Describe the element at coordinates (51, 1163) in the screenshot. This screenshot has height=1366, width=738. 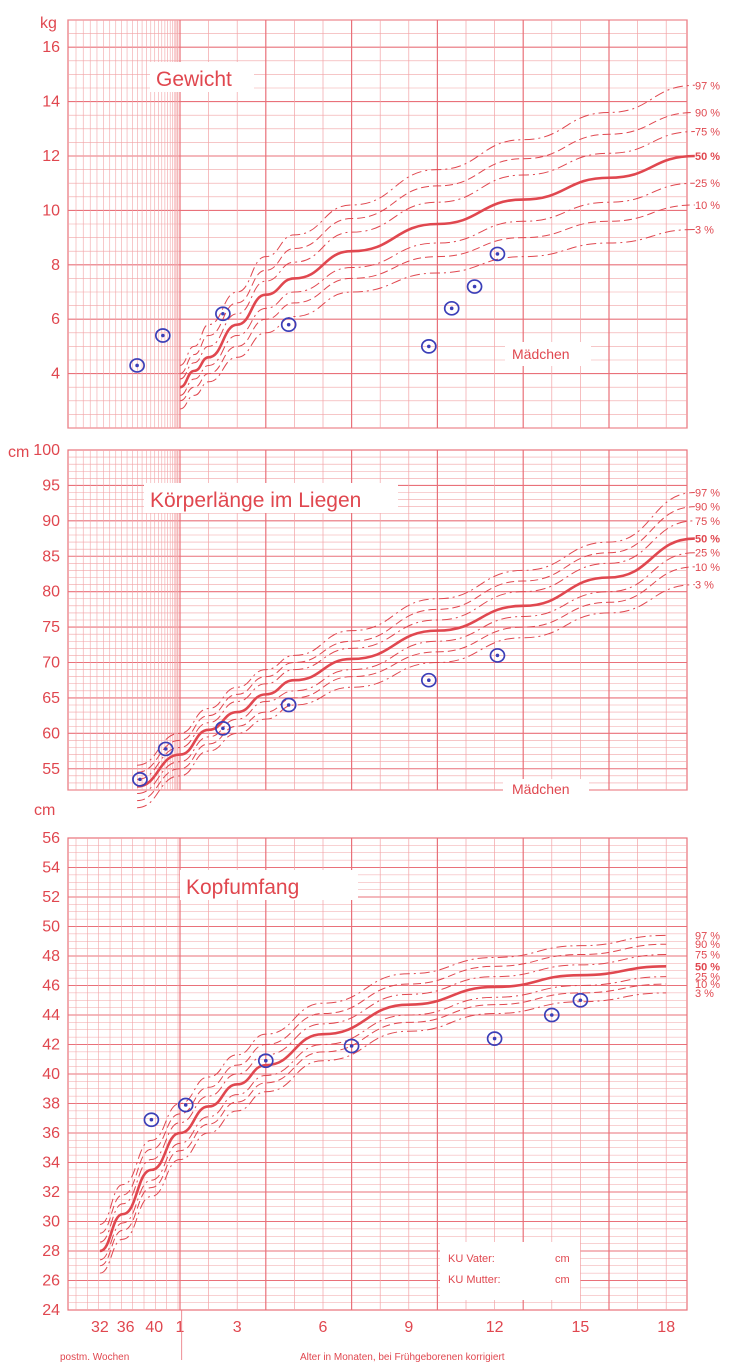
I see `y-tick-label: 34` at that location.